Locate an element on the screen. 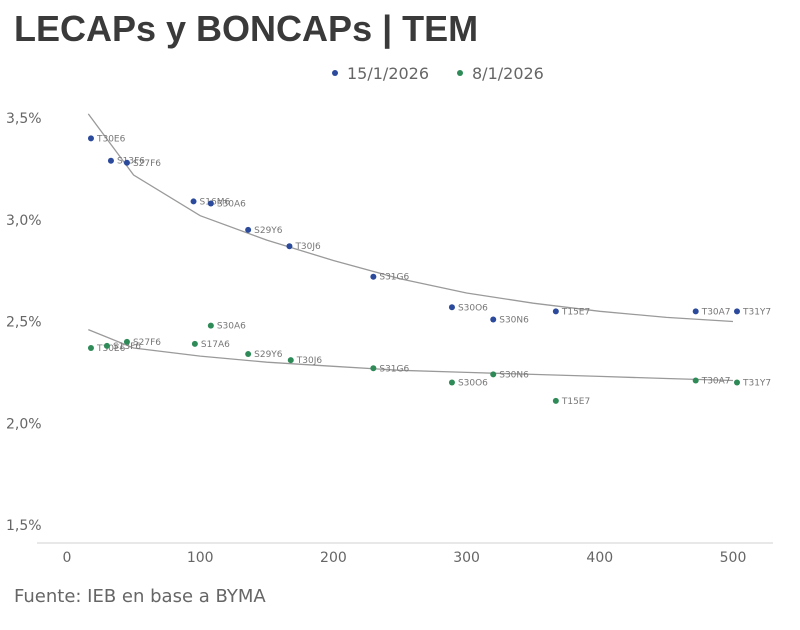 The height and width of the screenshot is (630, 800). y-tick-label: 2,5% is located at coordinates (24, 323).